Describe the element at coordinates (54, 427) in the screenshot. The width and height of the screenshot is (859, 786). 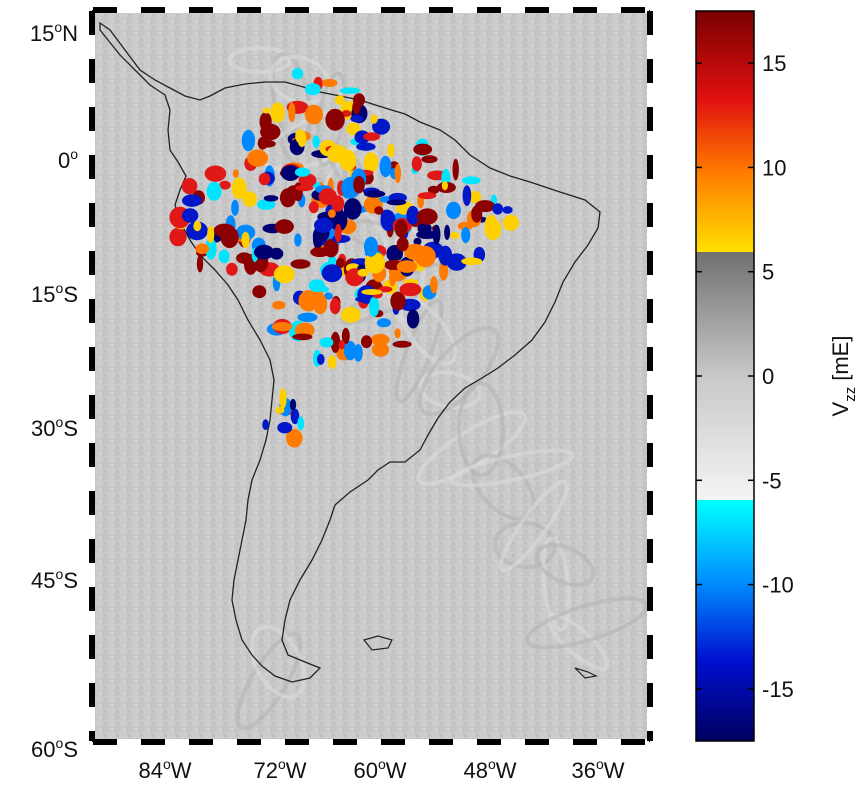
I see `lat-label: 30oS` at that location.